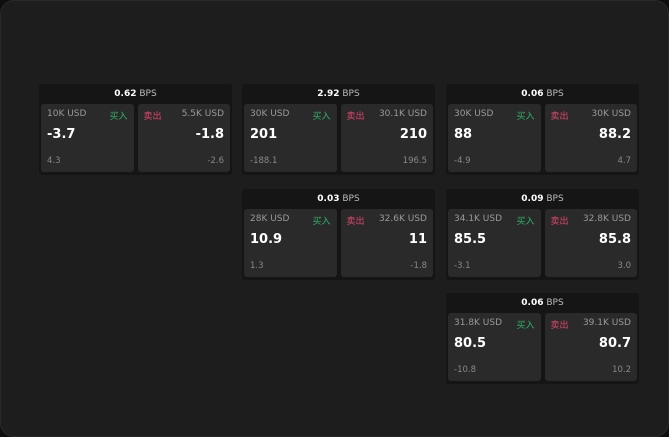  What do you see at coordinates (125, 94) in the screenshot?
I see `spread-value: 0.62` at bounding box center [125, 94].